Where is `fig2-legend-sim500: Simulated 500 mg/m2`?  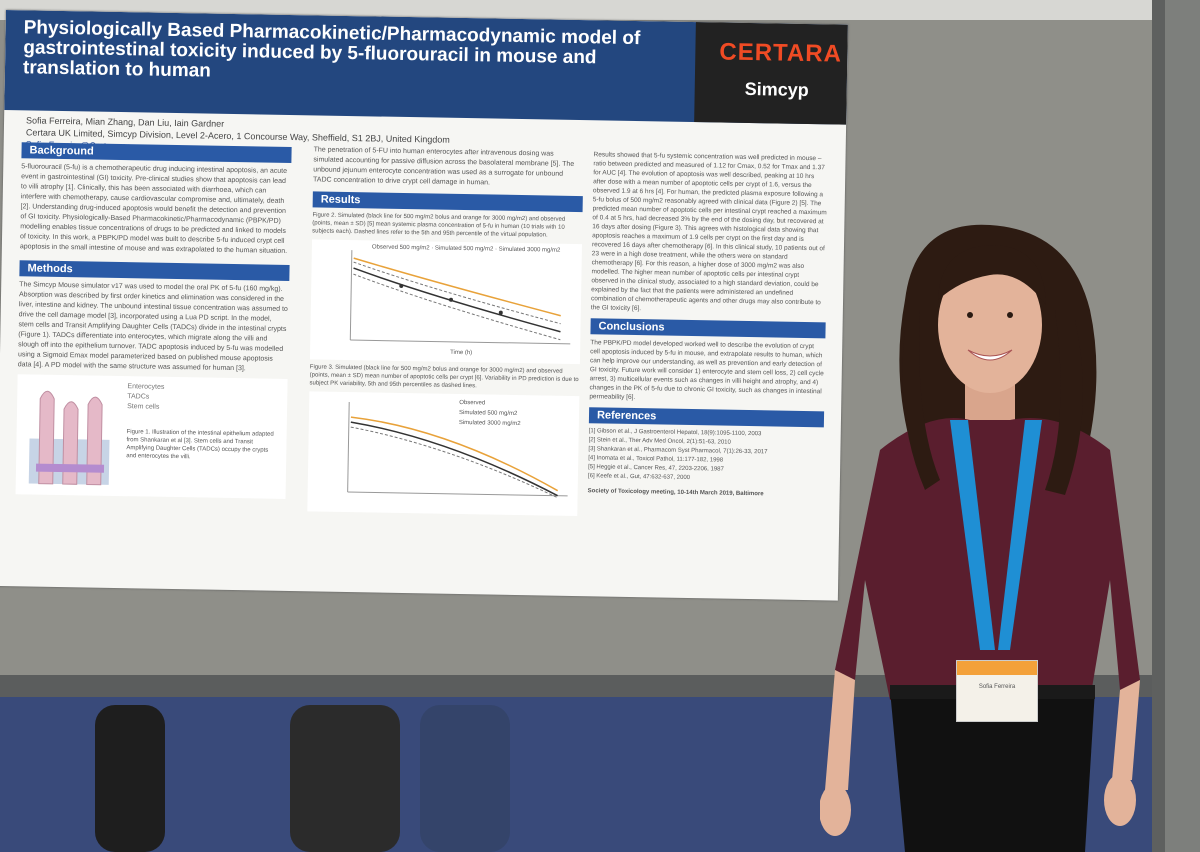 fig2-legend-sim500: Simulated 500 mg/m2 is located at coordinates (464, 249).